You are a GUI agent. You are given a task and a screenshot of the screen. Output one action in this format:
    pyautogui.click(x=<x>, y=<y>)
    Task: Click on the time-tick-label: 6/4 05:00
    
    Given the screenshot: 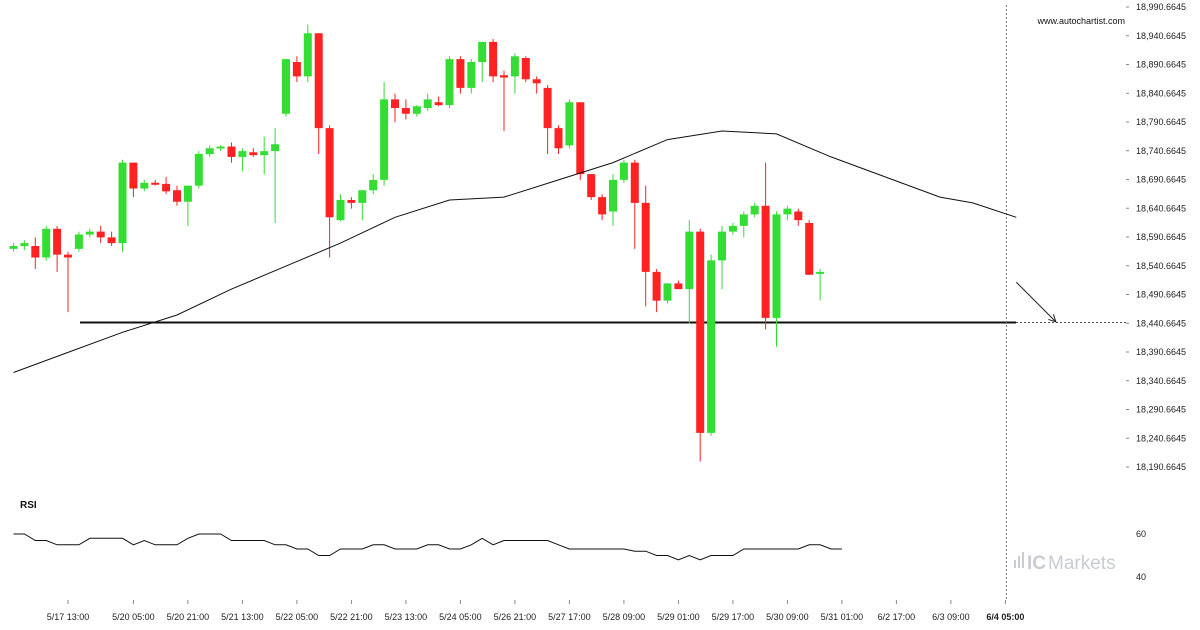 What is the action you would take?
    pyautogui.click(x=1005, y=617)
    